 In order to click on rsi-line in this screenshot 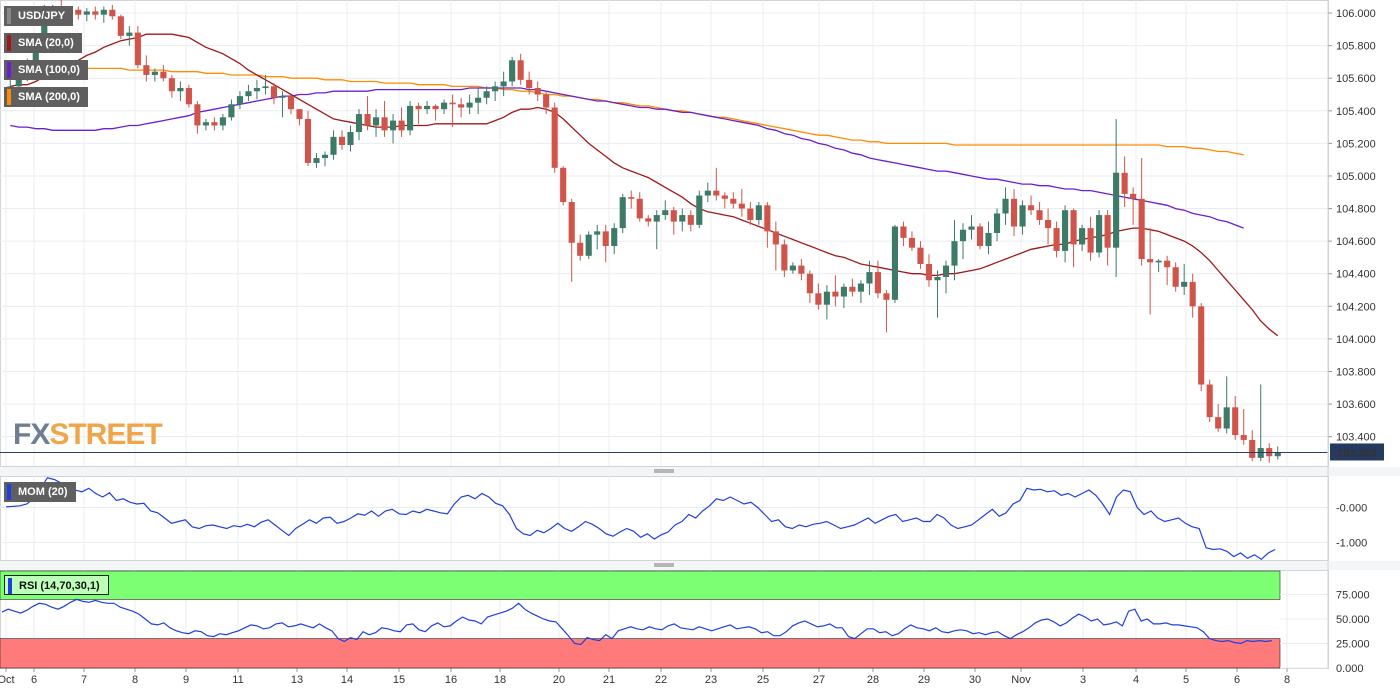, I will do `click(636, 622)`.